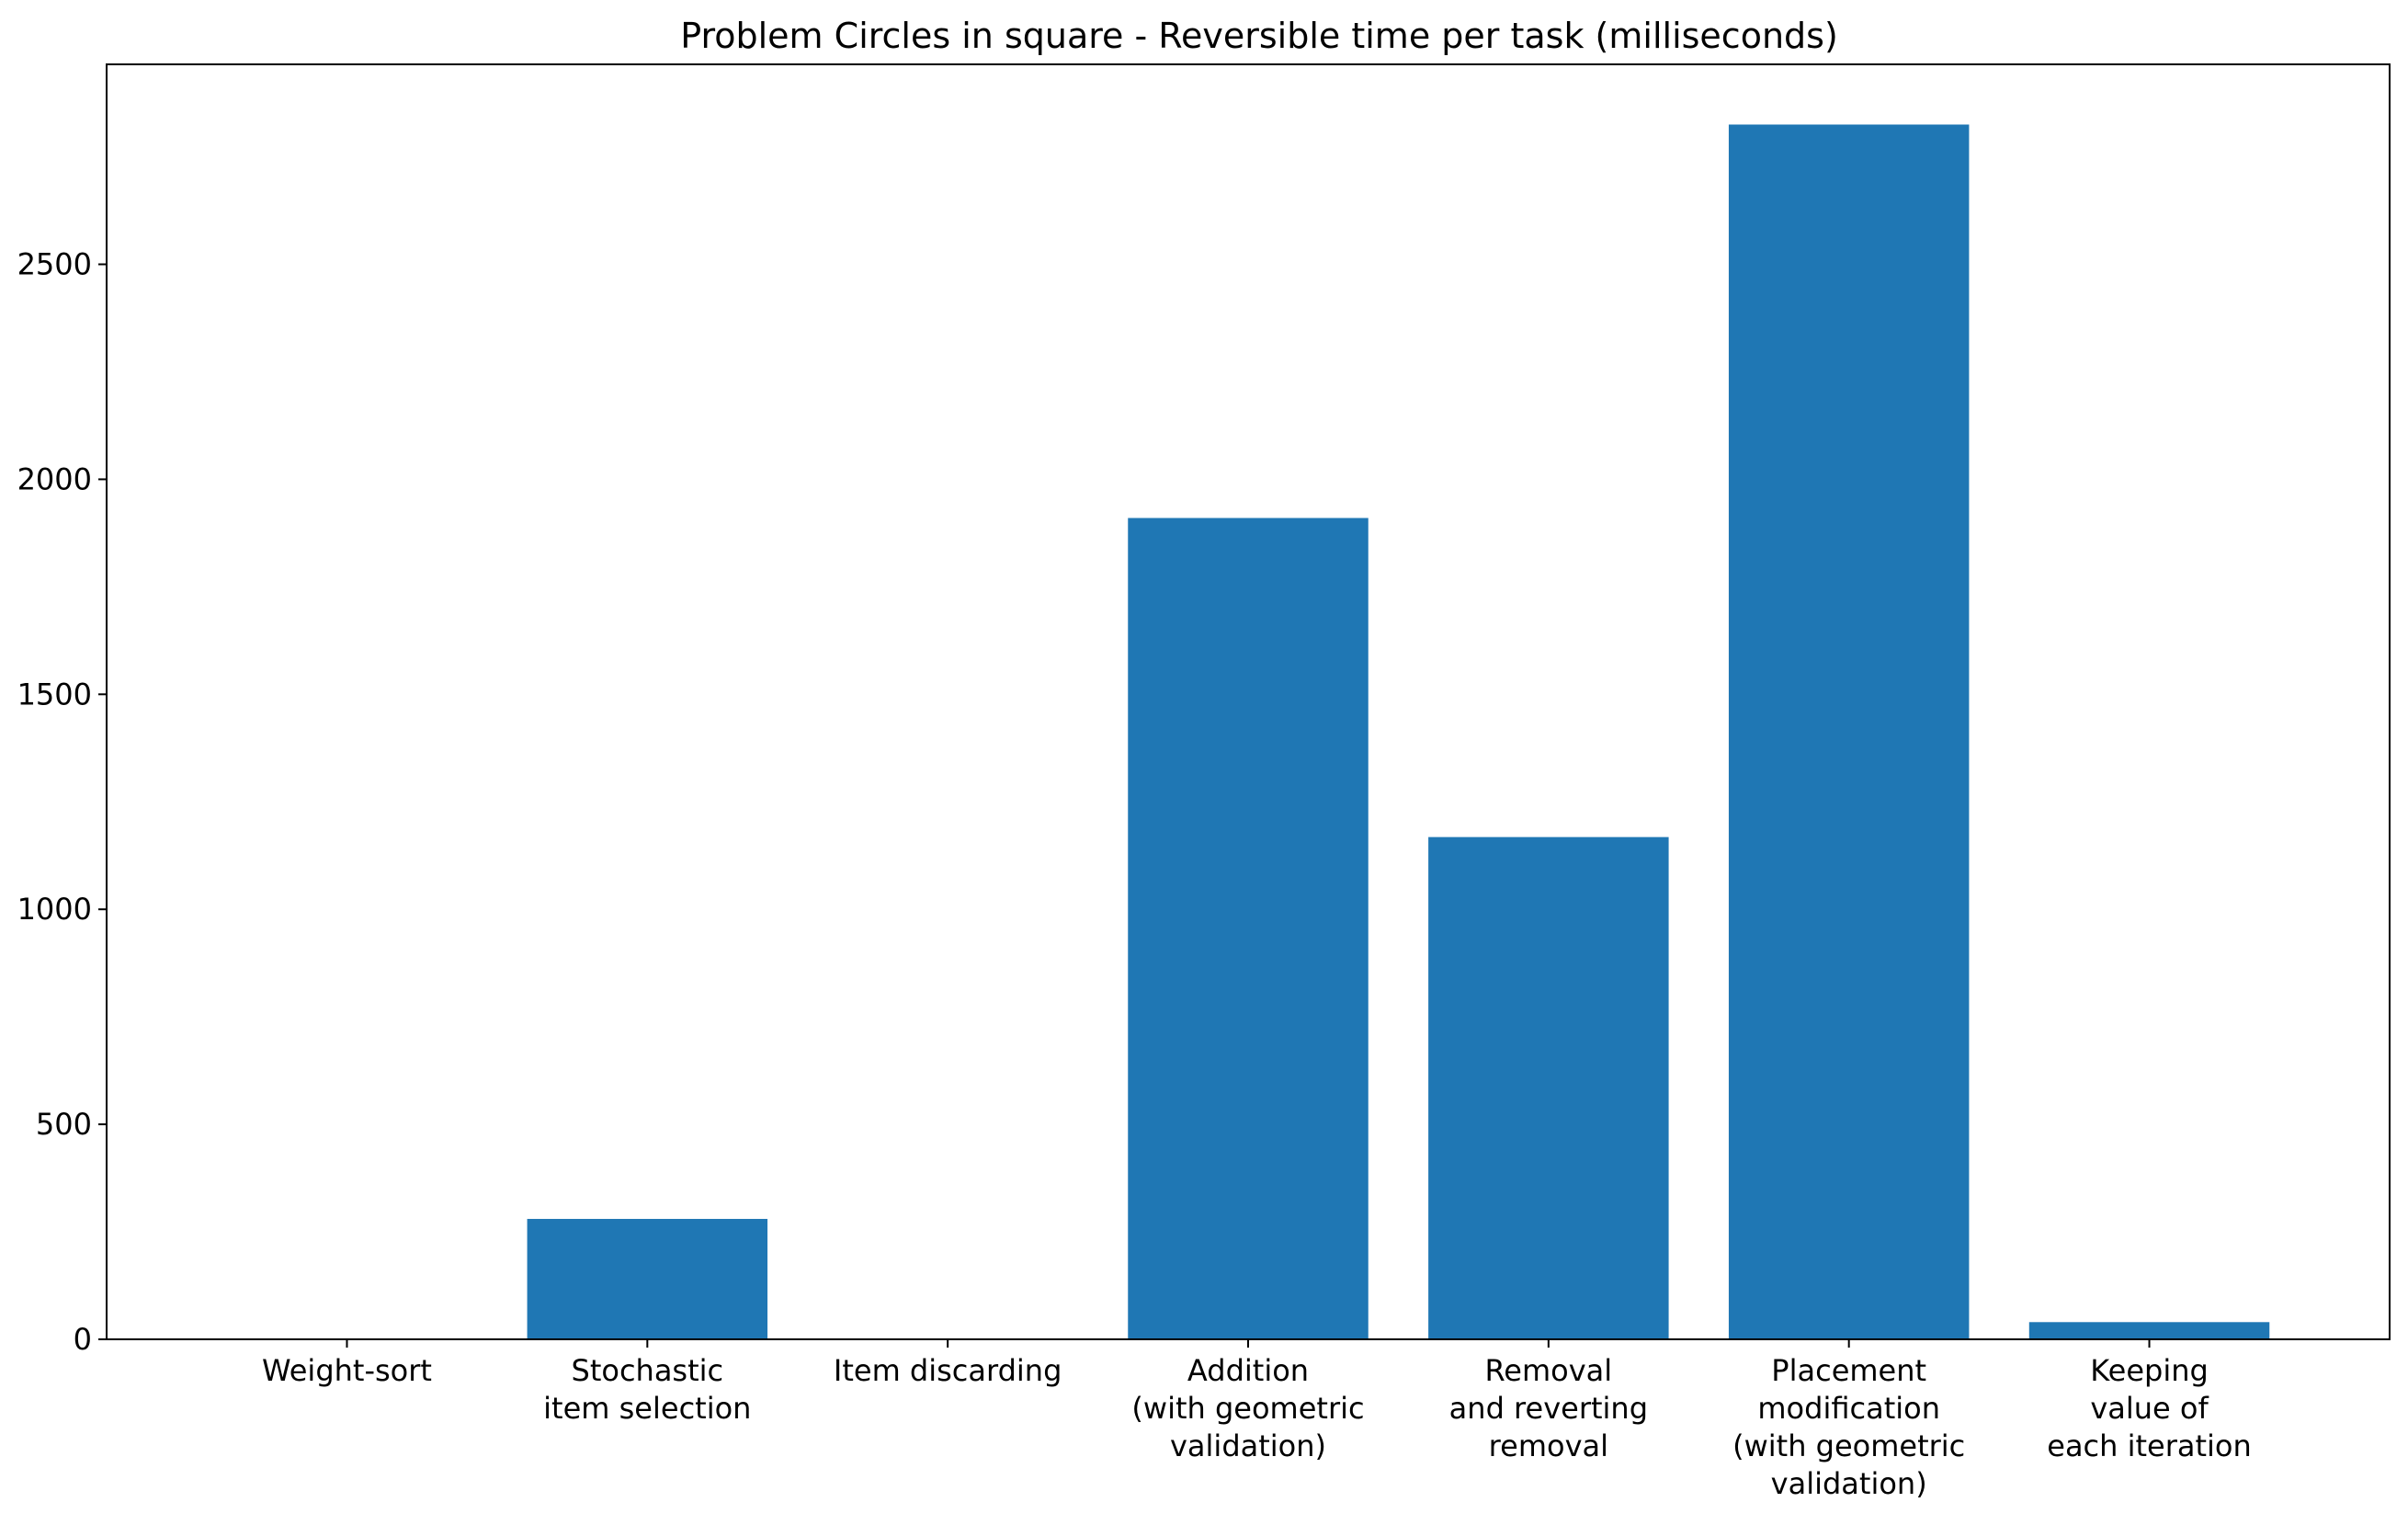 This screenshot has height=1525, width=2408. I want to click on x-tick-label-2: Stochastic item selection, so click(647, 1389).